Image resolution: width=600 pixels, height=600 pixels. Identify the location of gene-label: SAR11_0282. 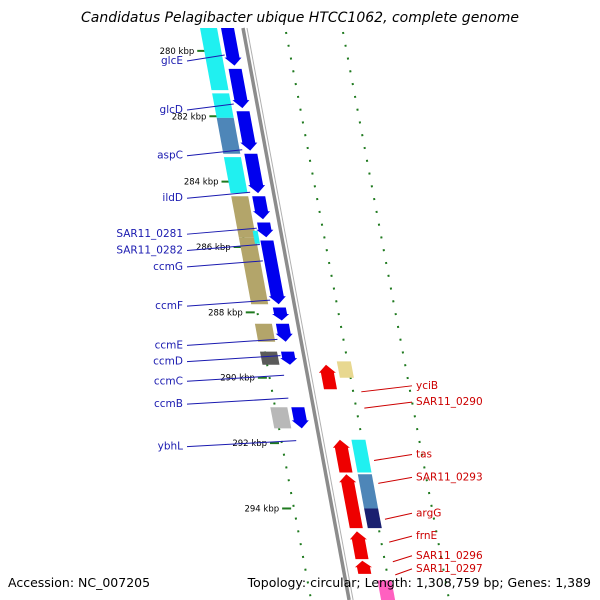
(149, 251).